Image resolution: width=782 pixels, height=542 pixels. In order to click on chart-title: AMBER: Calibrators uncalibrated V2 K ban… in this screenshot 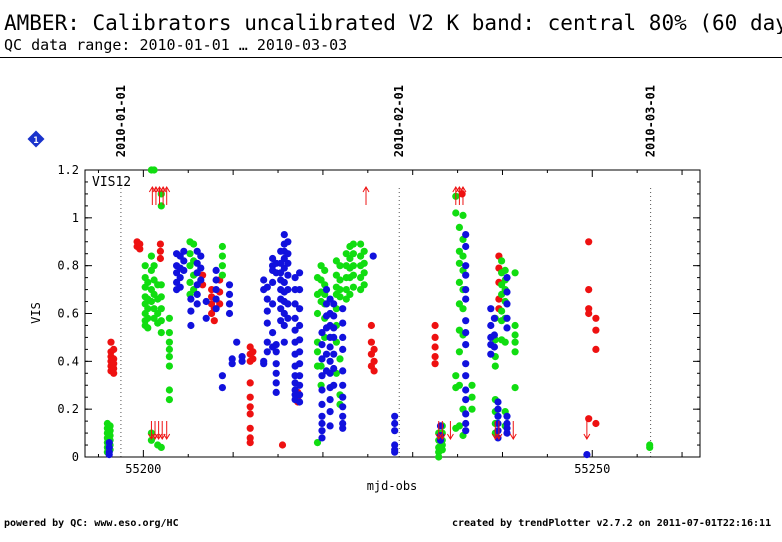, I will do `click(393, 23)`.